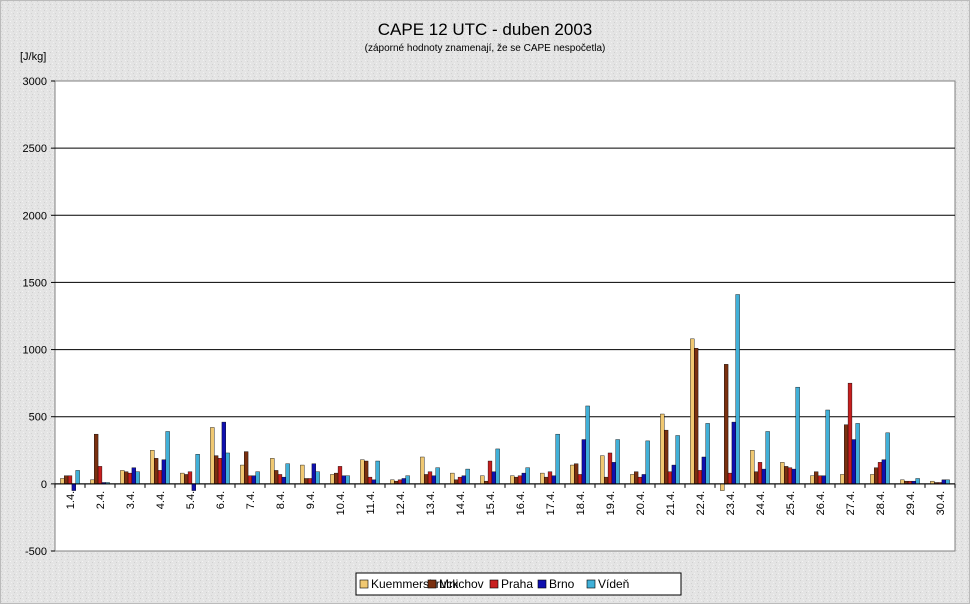 The height and width of the screenshot is (604, 970). What do you see at coordinates (401, 503) in the screenshot?
I see `x-tick-label: 12.4.` at bounding box center [401, 503].